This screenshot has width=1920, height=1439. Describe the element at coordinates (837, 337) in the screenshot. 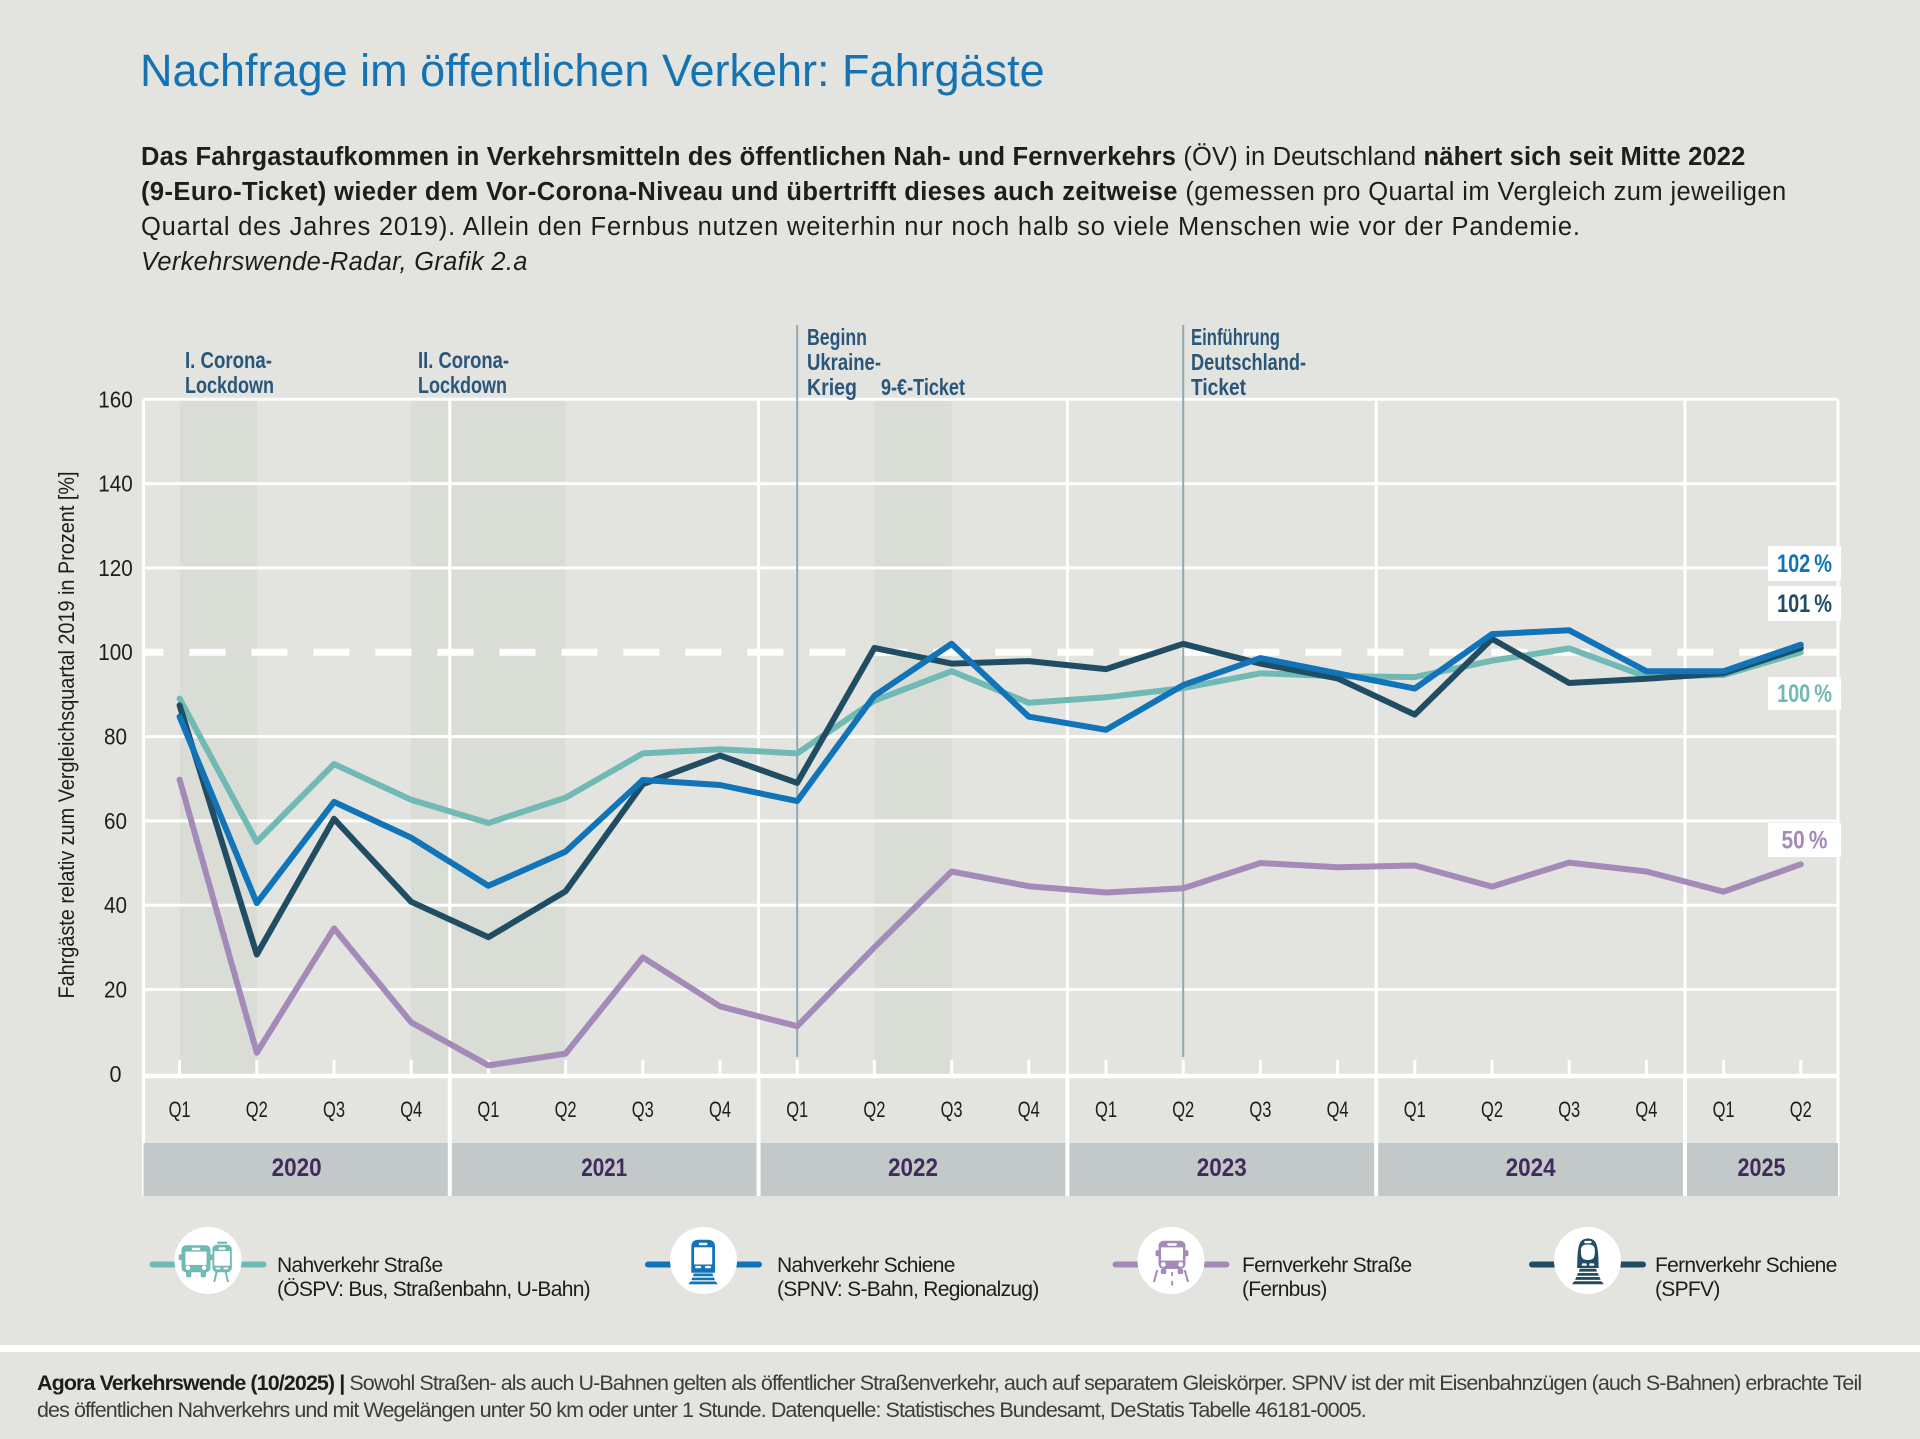

I see `svg-text: Beginn` at that location.